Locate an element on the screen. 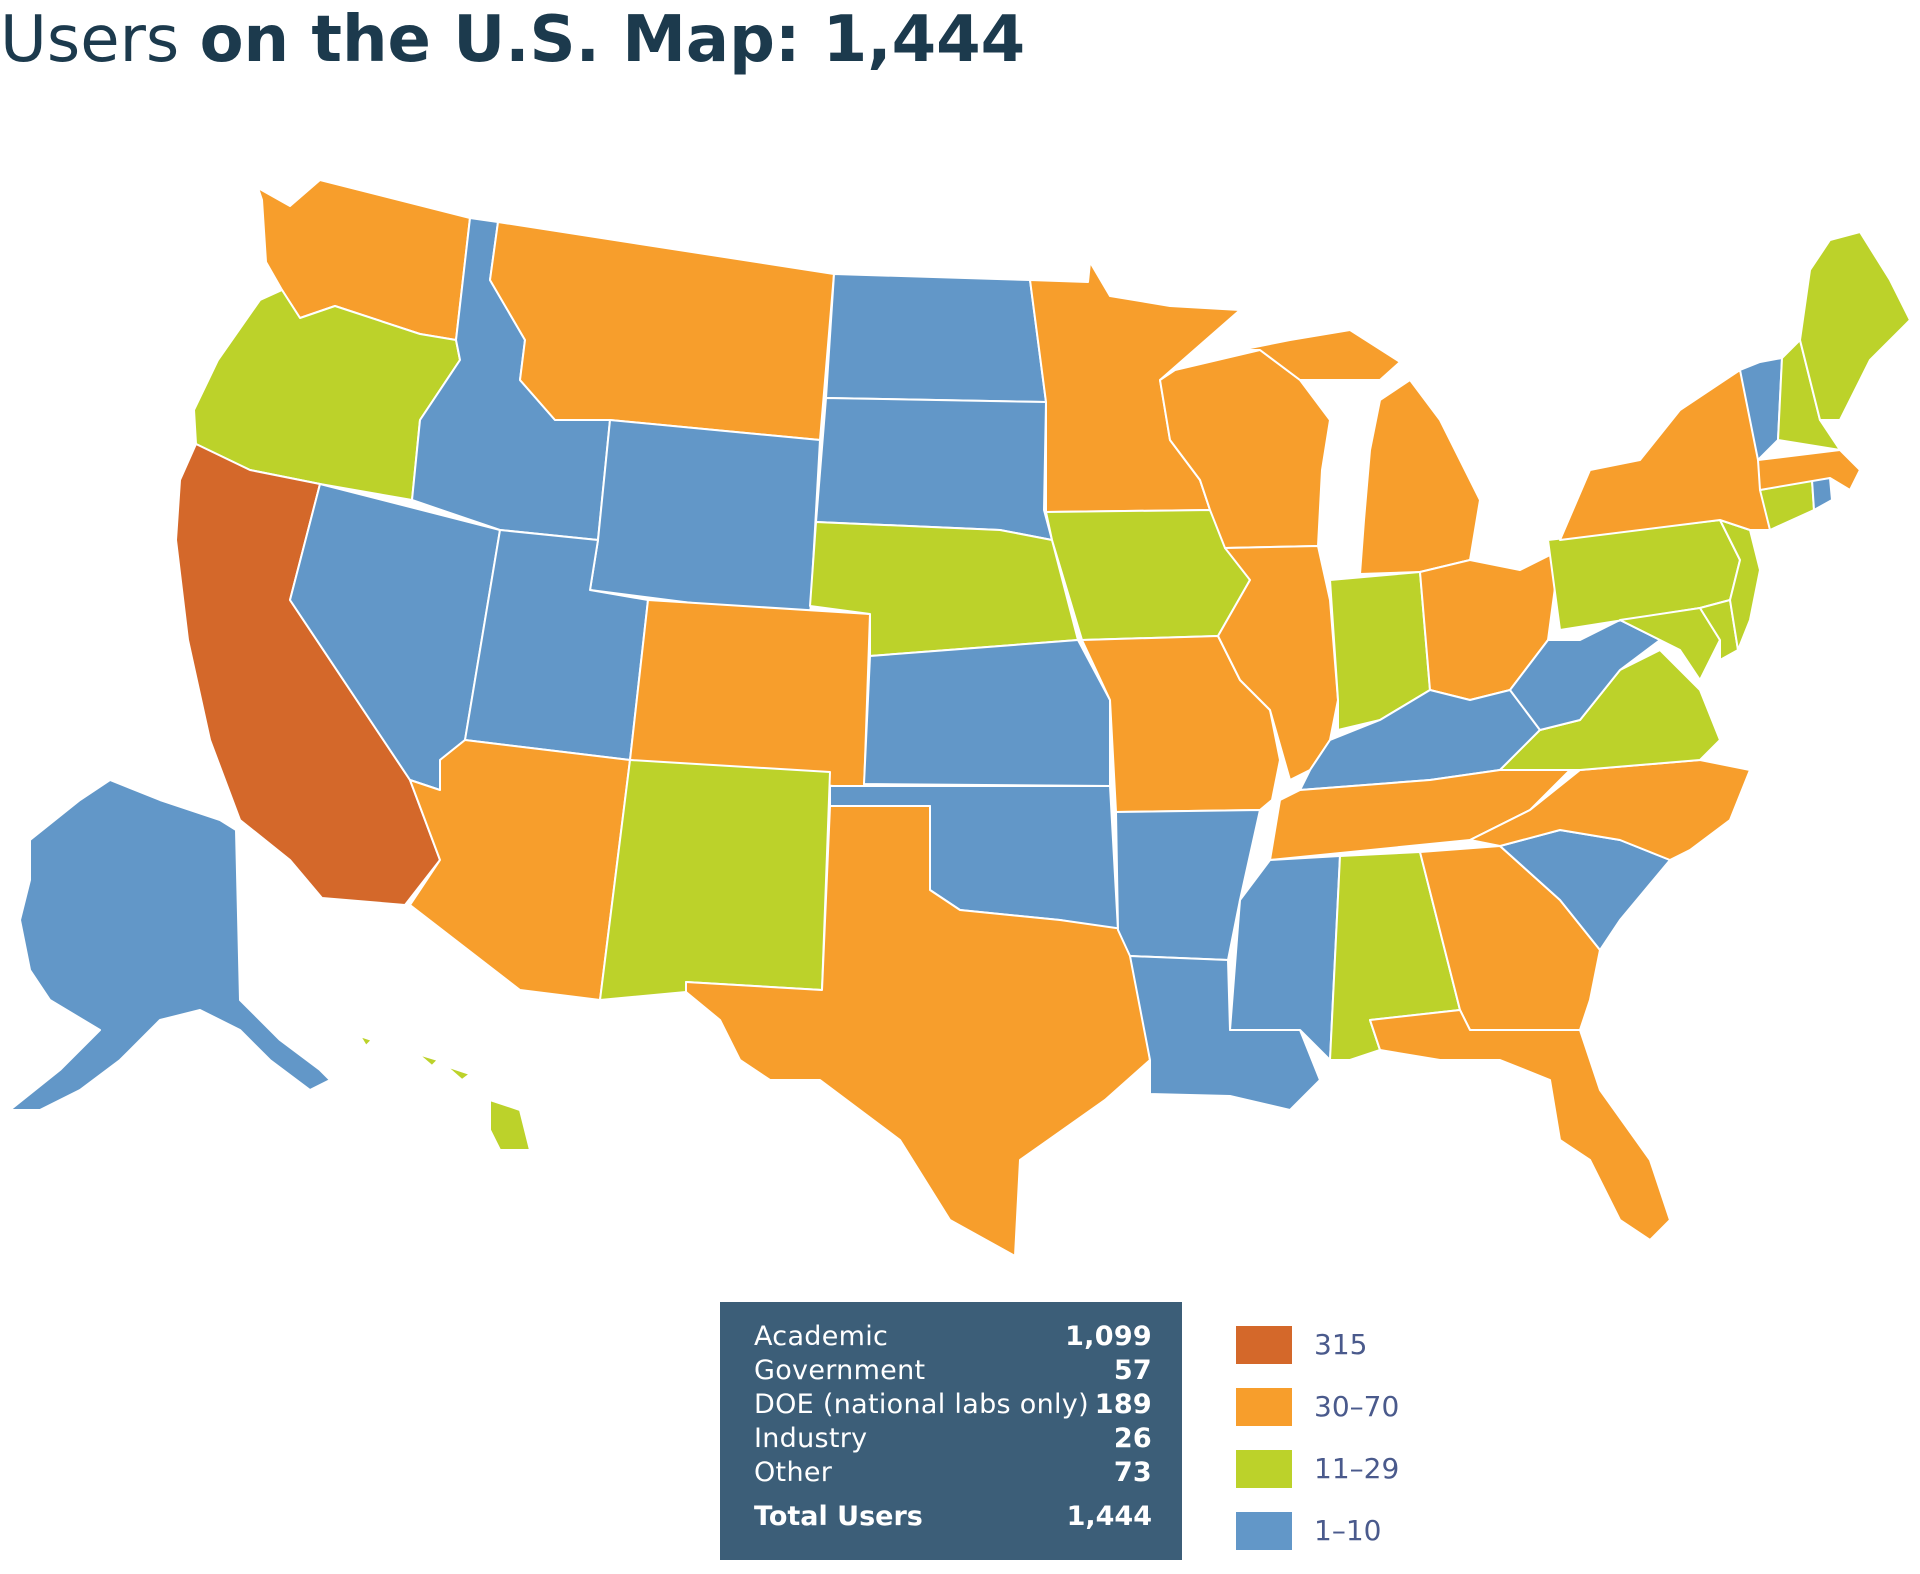  stat-row: Industry 26 is located at coordinates (953, 1439).